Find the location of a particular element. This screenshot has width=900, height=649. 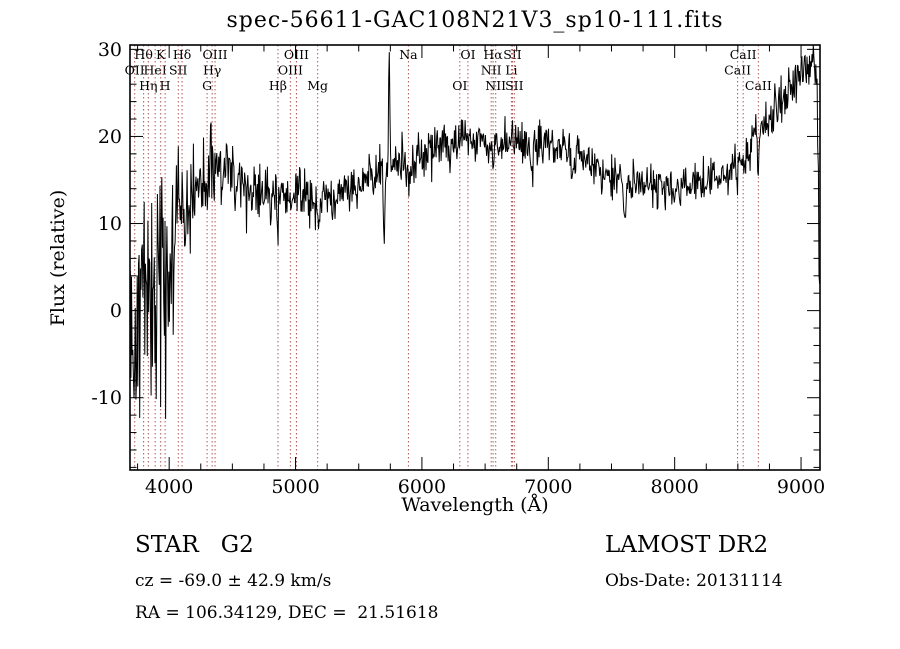

obs-date: Obs-Date: 20131114 is located at coordinates (694, 581).